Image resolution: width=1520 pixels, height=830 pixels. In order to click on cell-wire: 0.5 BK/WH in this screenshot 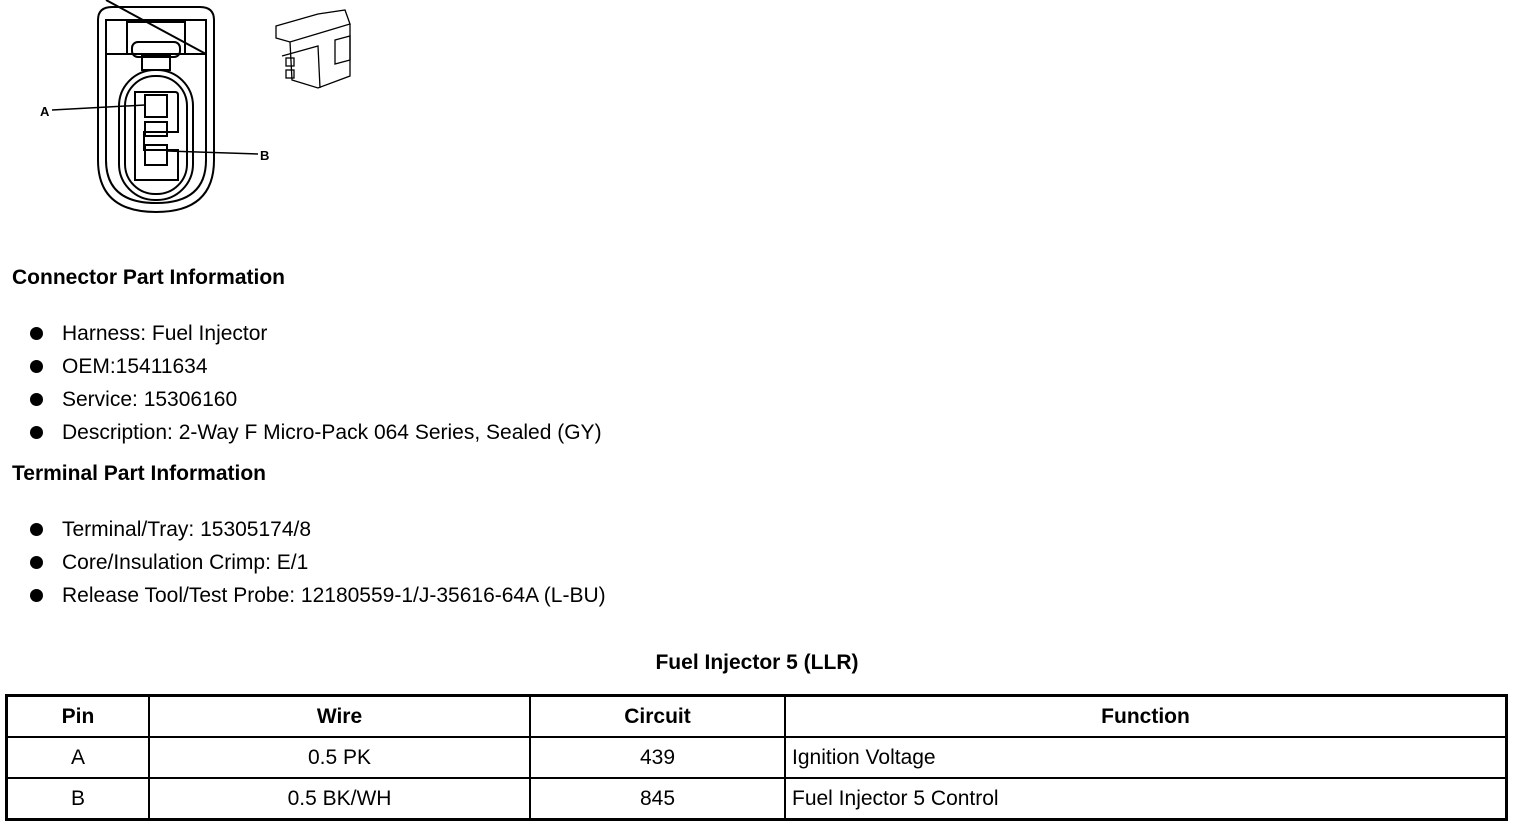, I will do `click(339, 799)`.